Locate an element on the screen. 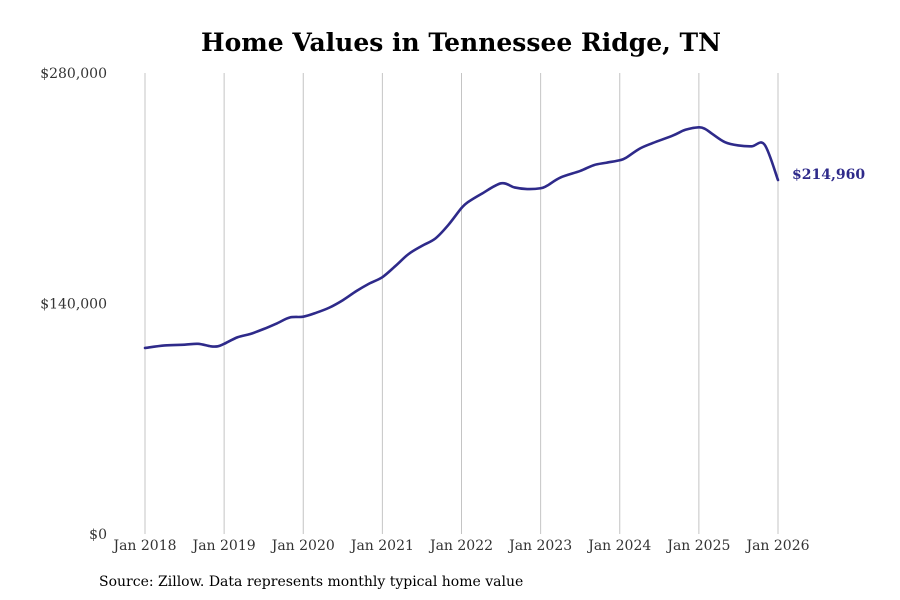 This screenshot has height=600, width=900. x-tick-label: Jan 2024 is located at coordinates (618, 546).